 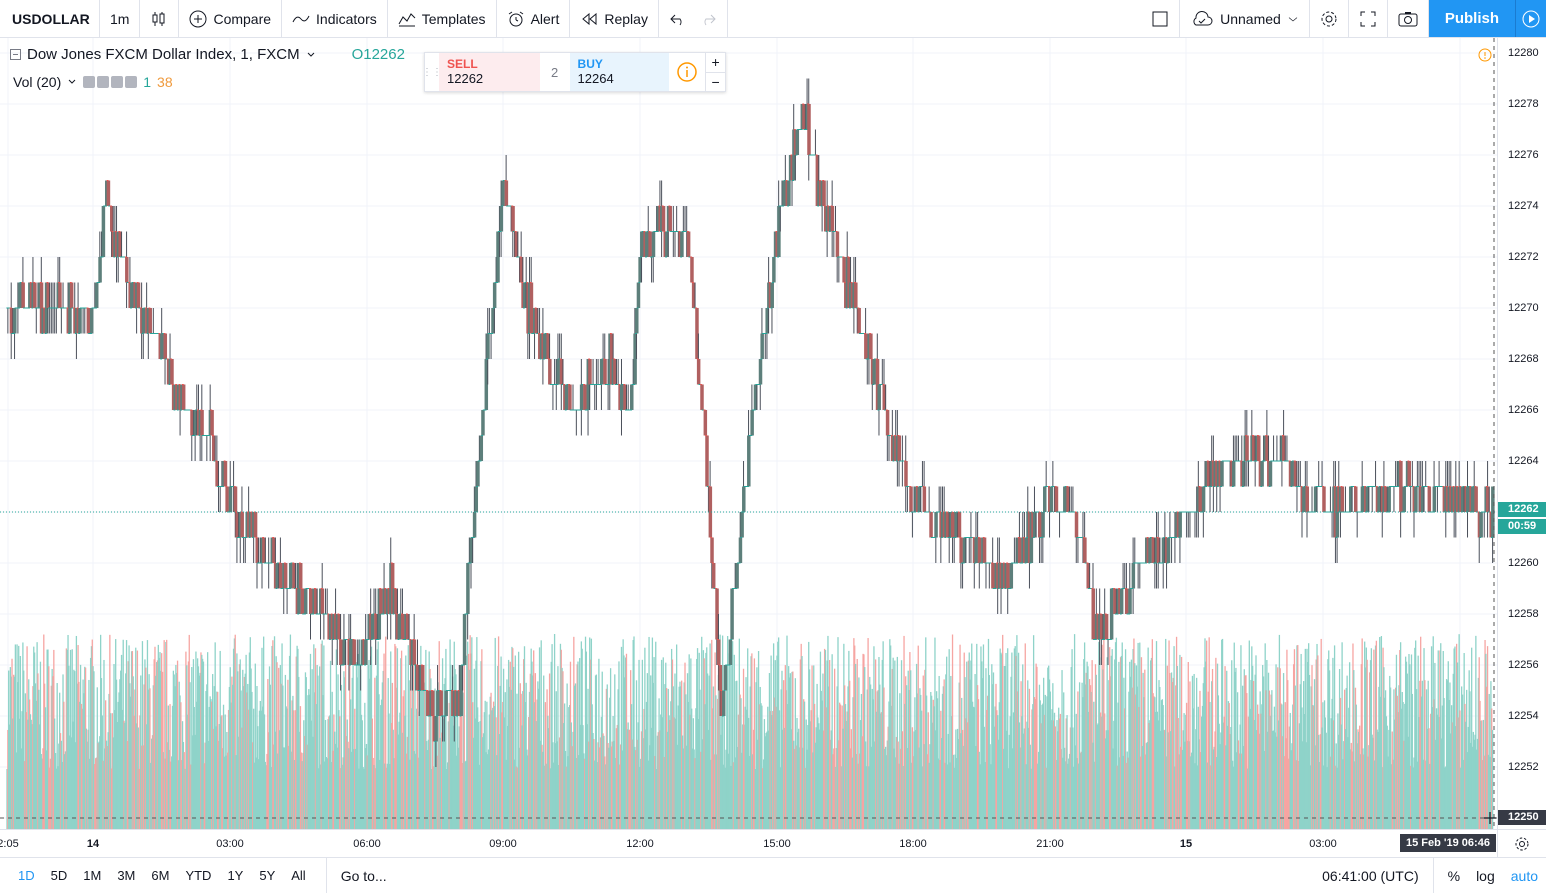 I want to click on legend-title: Dow Jones FXCM Dollar Index, 1, FXCM, so click(x=163, y=54).